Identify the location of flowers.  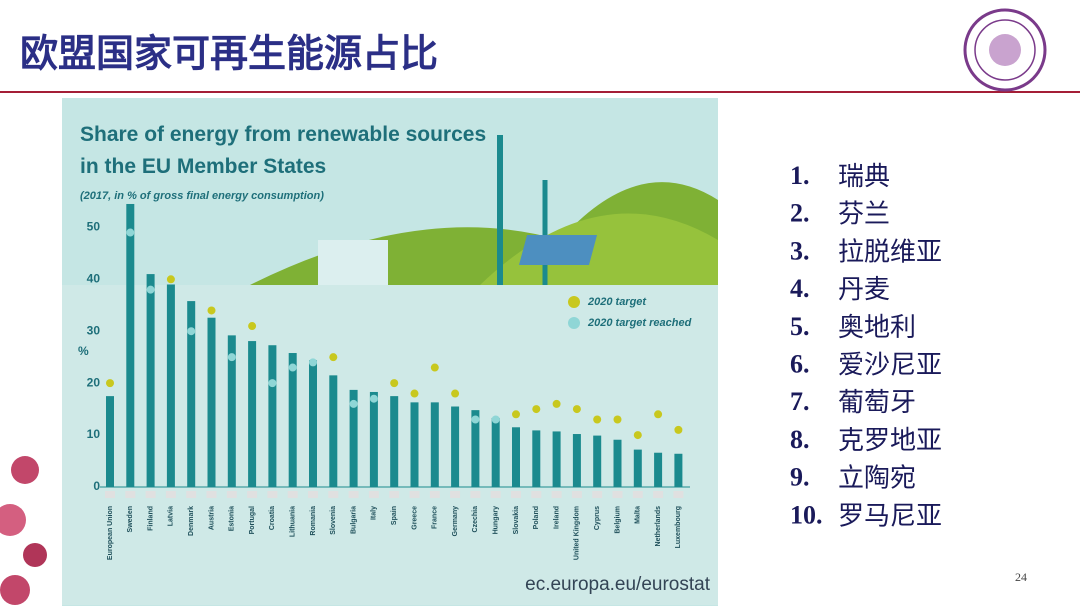
(23, 530).